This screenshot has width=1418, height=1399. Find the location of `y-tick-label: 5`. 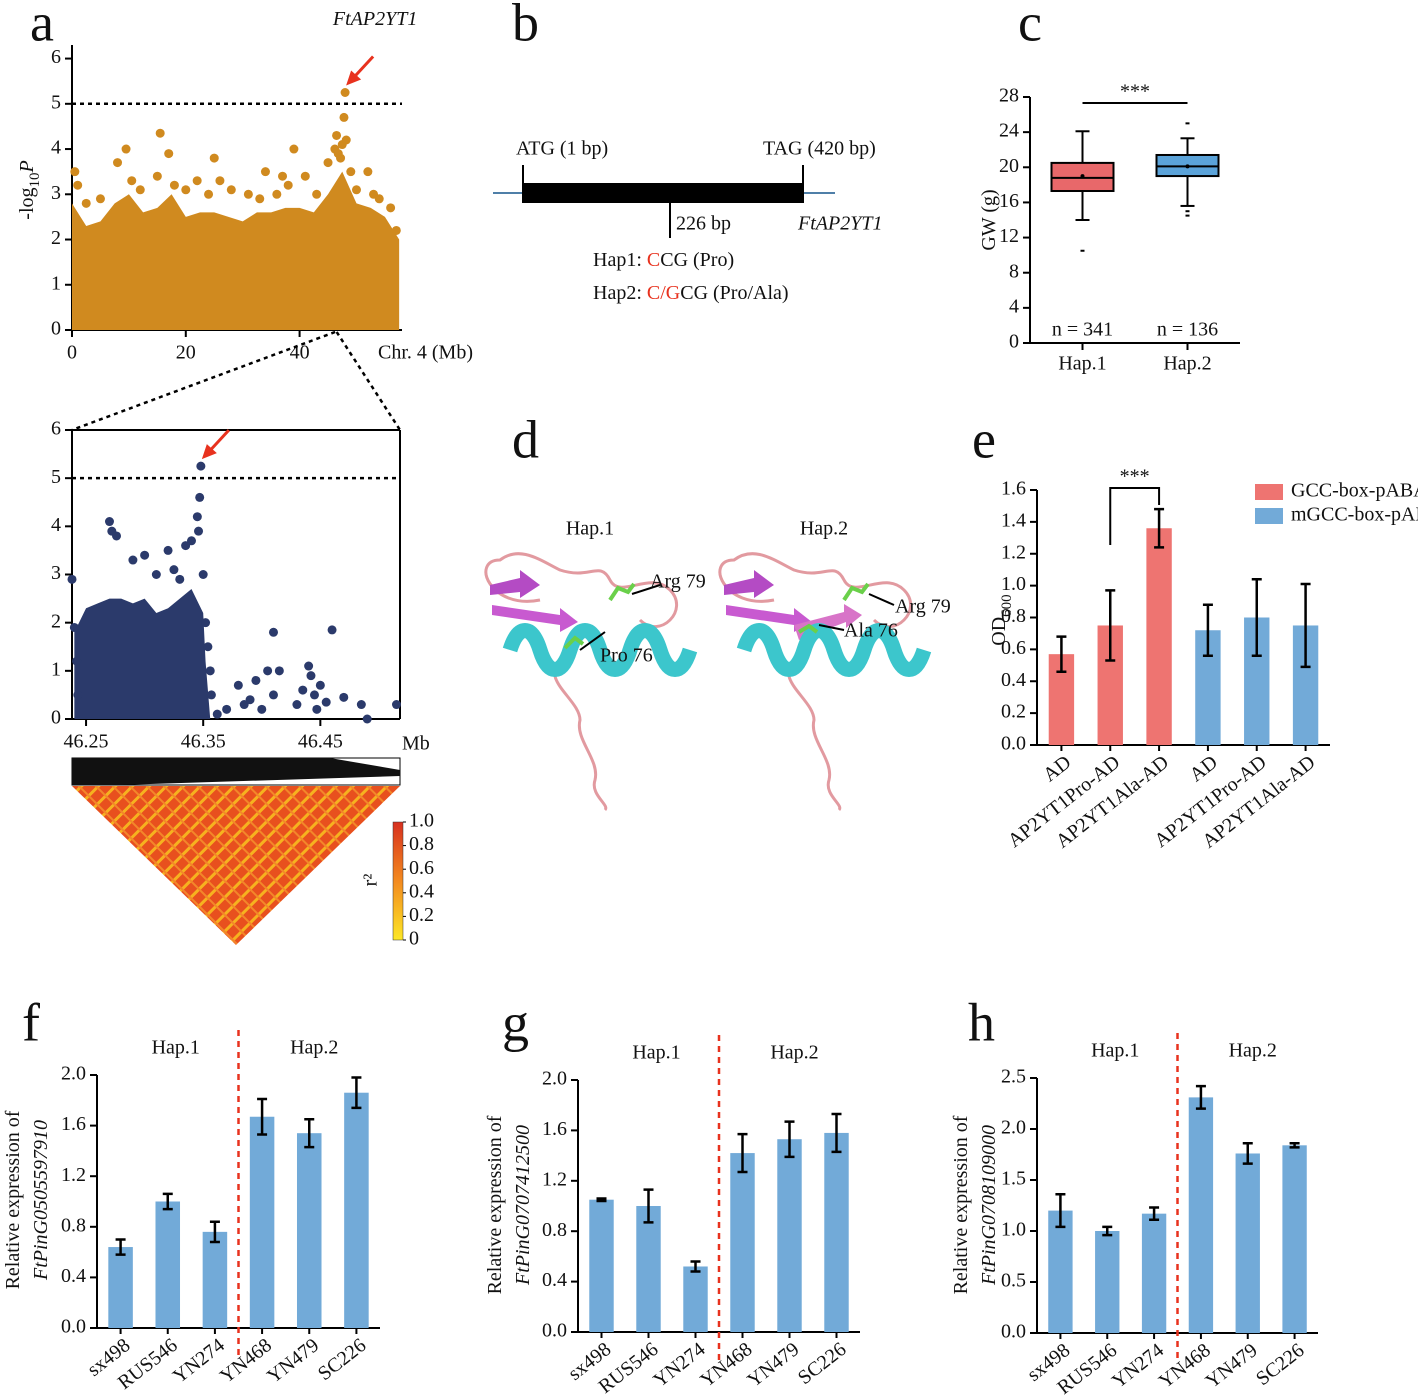

y-tick-label: 5 is located at coordinates (56, 477).